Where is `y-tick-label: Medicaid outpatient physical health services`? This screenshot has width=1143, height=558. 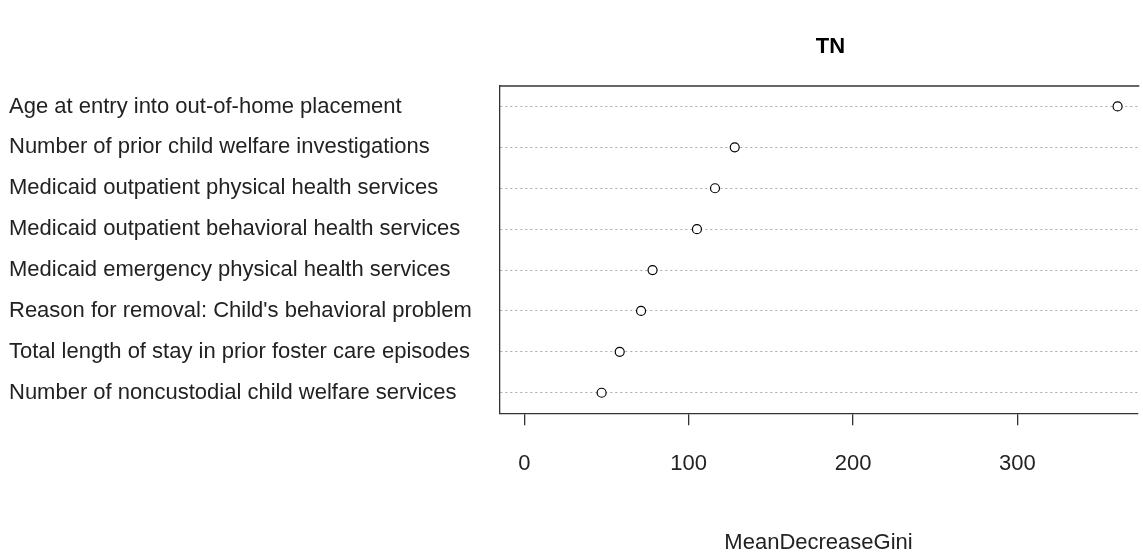 y-tick-label: Medicaid outpatient physical health services is located at coordinates (224, 187).